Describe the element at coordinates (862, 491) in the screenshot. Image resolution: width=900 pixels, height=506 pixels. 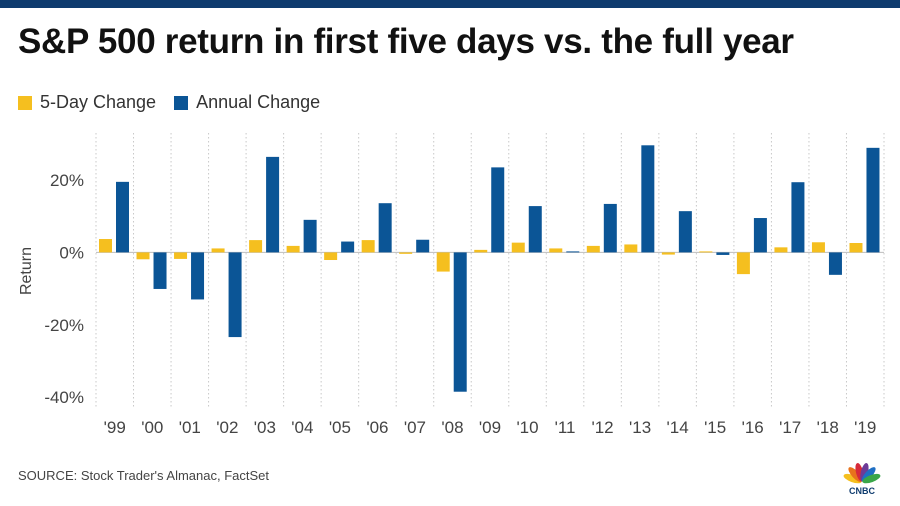
I see `logo-text: CNBC` at that location.